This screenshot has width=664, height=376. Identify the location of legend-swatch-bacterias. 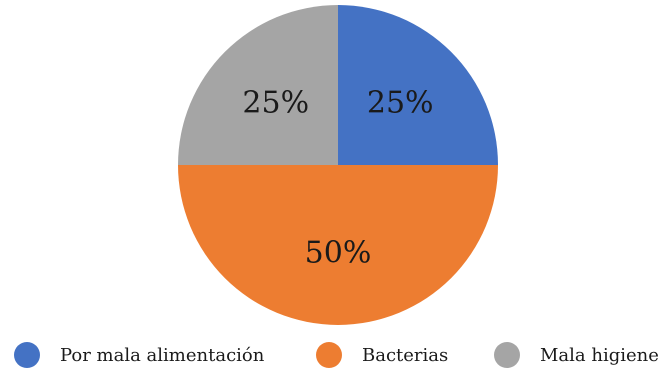
(329, 355).